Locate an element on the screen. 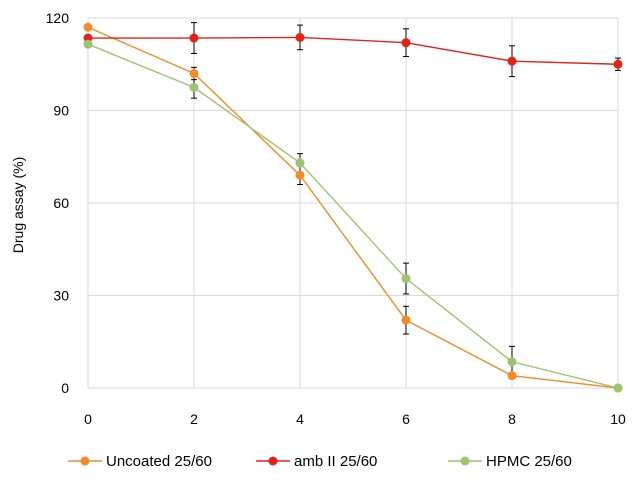 The width and height of the screenshot is (635, 496). series-line is located at coordinates (353, 50).